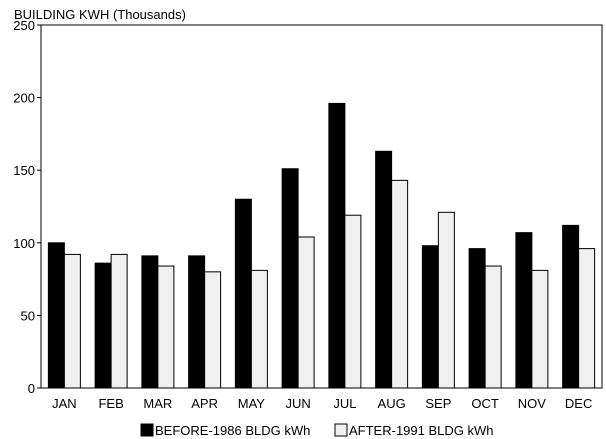 The image size is (606, 439). What do you see at coordinates (446, 300) in the screenshot?
I see `bar-after-sep` at bounding box center [446, 300].